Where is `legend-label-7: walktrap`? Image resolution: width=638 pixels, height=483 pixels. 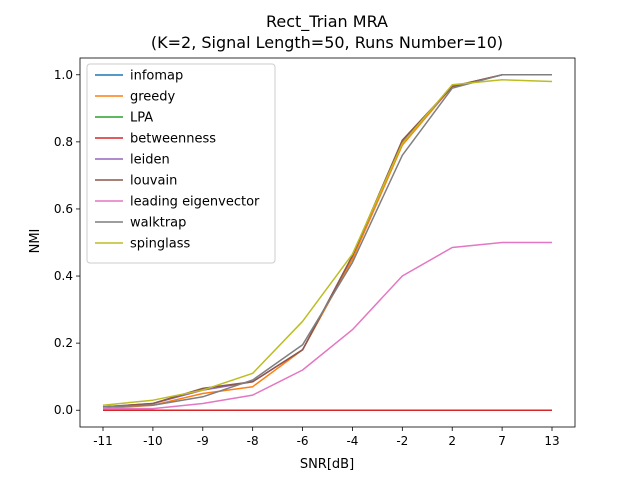
legend-label-7: walktrap is located at coordinates (158, 223).